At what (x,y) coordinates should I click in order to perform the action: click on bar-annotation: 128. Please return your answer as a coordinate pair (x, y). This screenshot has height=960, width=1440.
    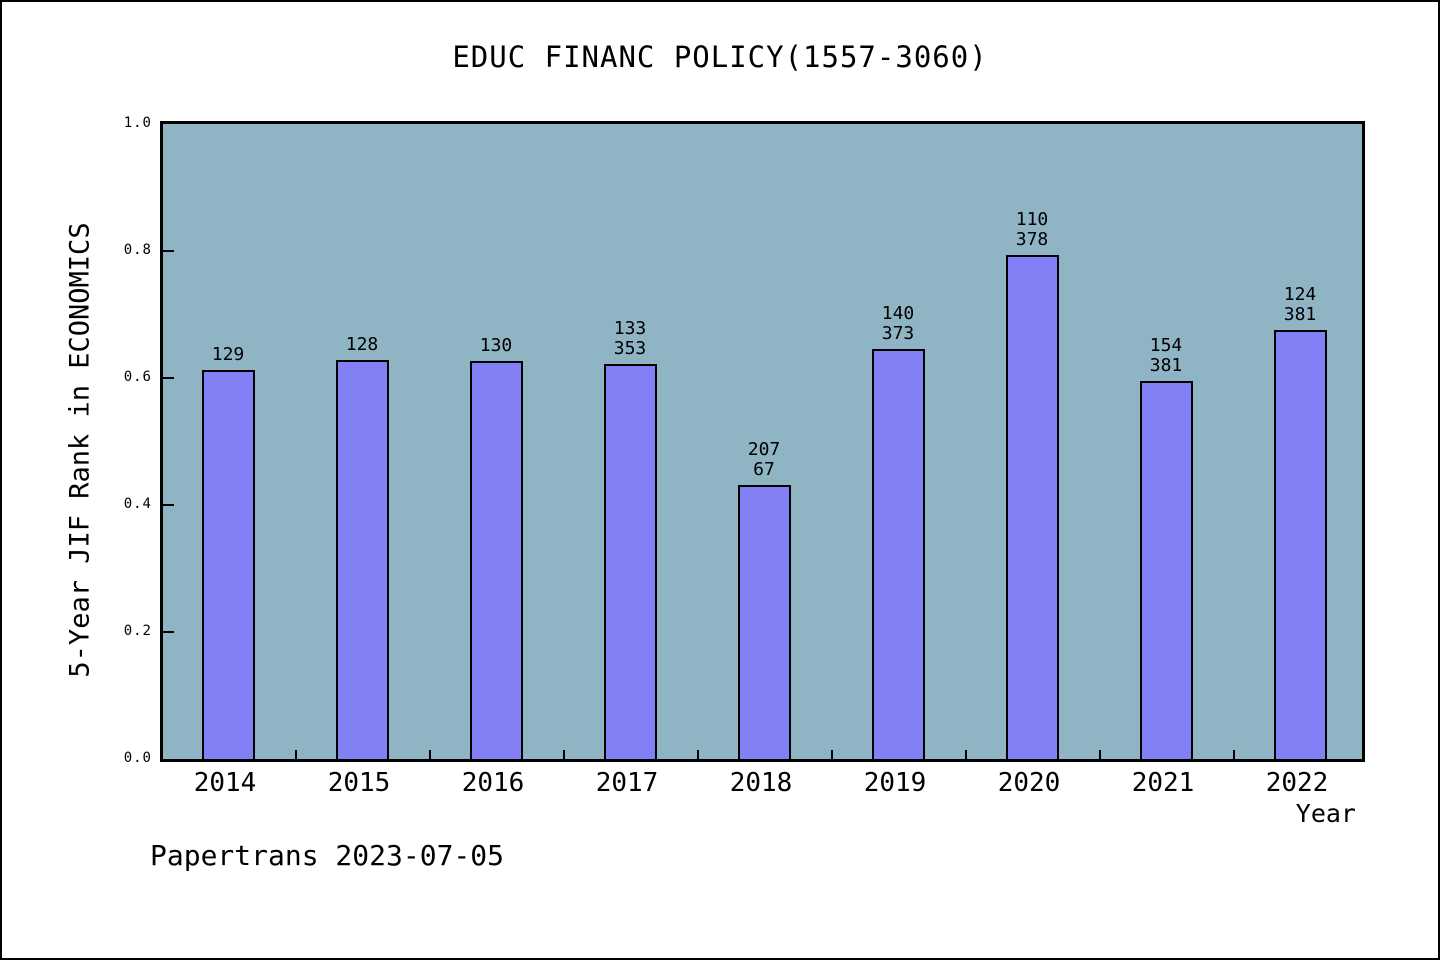
    Looking at the image, I should click on (362, 345).